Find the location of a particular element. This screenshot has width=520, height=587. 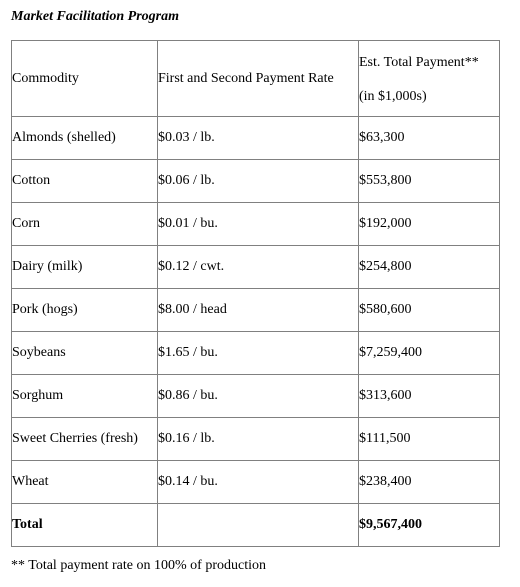

table-cell: $580,600 is located at coordinates (429, 310).